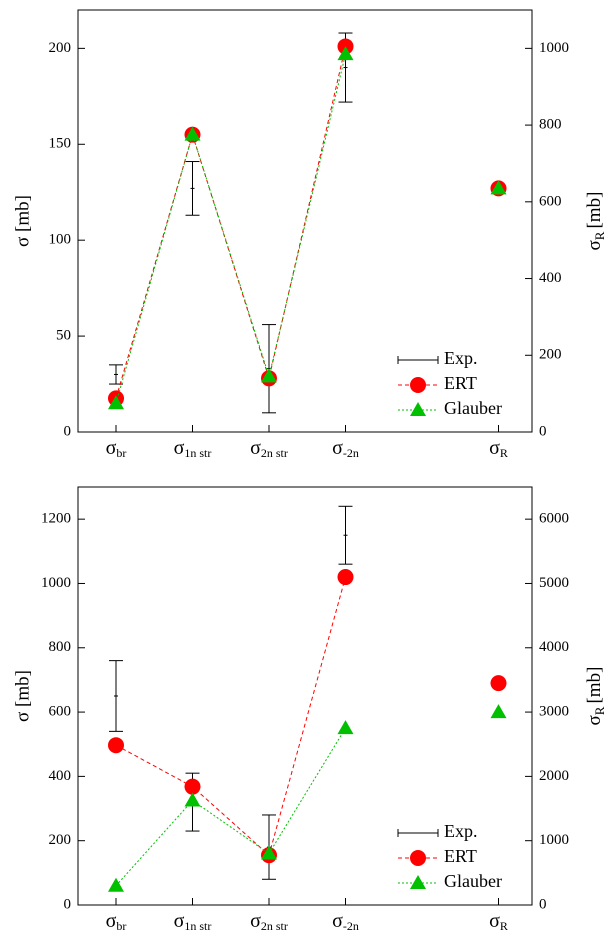 The height and width of the screenshot is (936, 609). I want to click on y-tick-label: 400, so click(60, 776).